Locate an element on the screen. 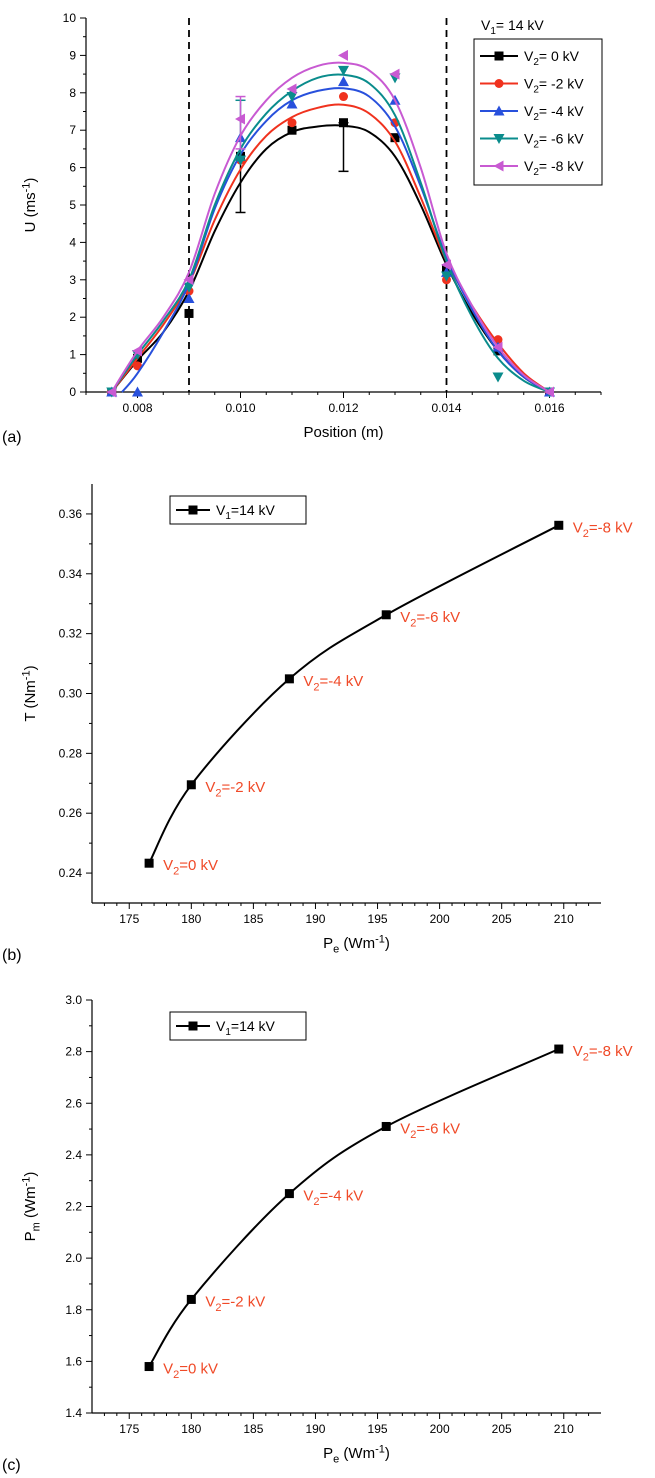  x-tick-label: 0.016 is located at coordinates (549, 408).